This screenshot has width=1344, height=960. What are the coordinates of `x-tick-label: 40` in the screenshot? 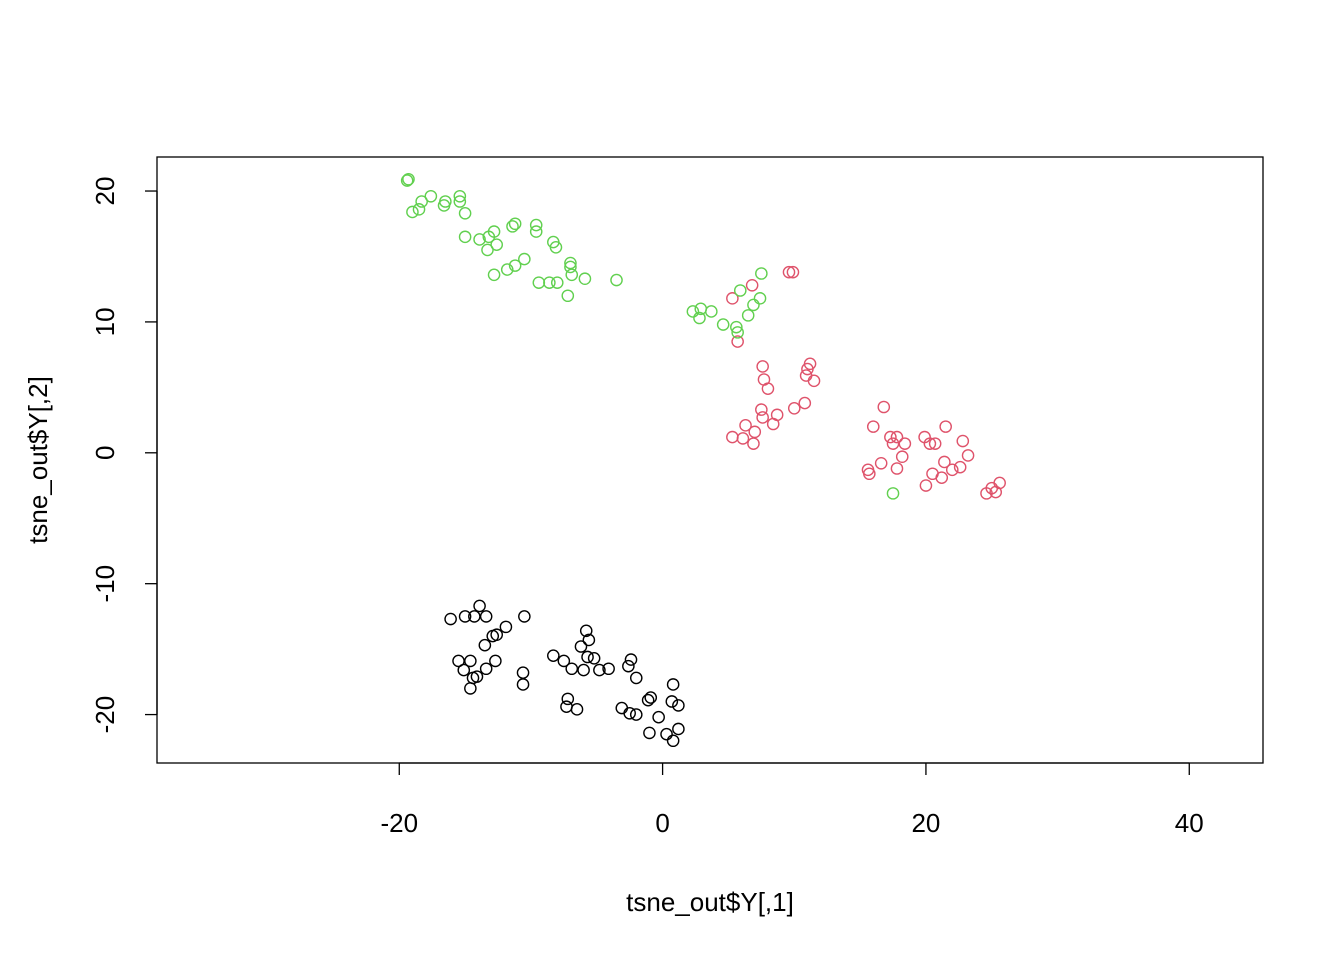 It's located at (1189, 823).